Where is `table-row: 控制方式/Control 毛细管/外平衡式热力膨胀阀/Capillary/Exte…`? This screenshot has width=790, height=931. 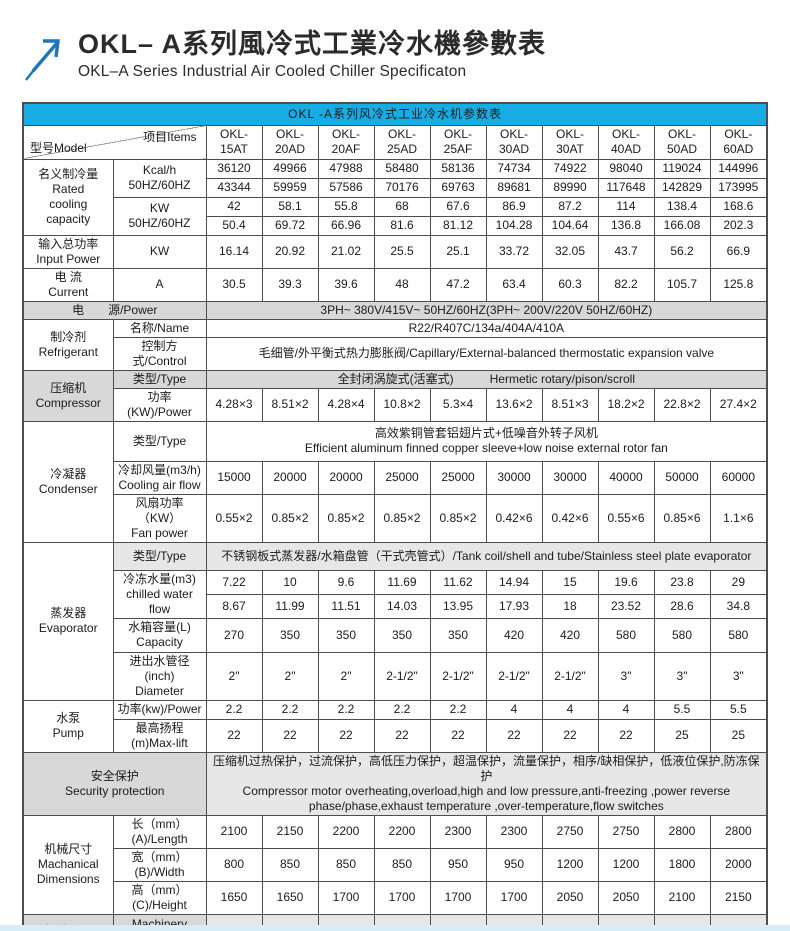 table-row: 控制方式/Control 毛细管/外平衡式热力膨胀阀/Capillary/Exte… is located at coordinates (395, 353).